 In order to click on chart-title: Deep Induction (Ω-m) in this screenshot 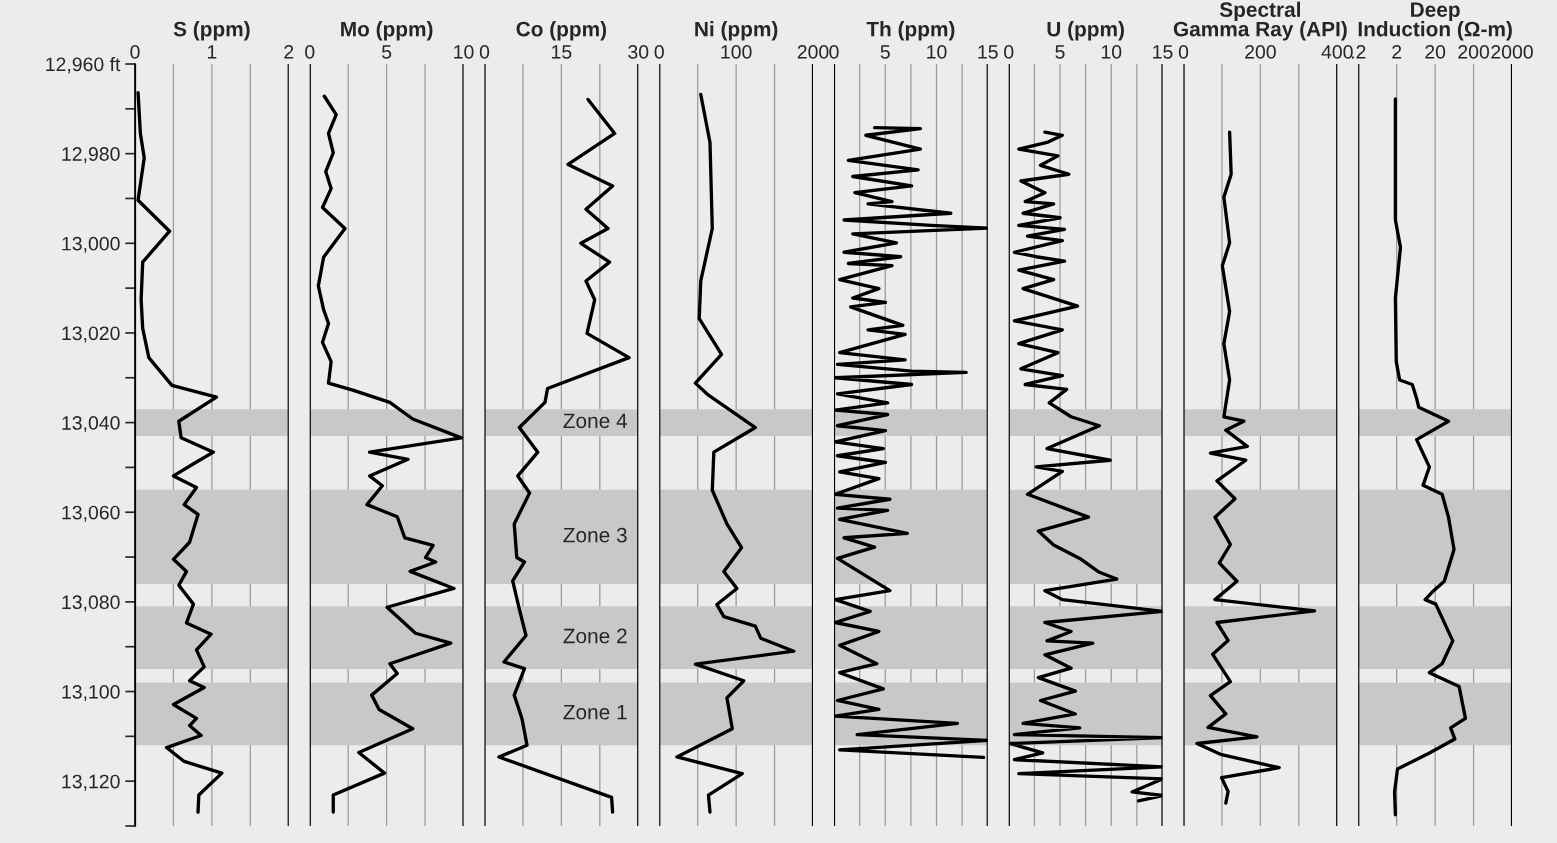, I will do `click(1435, 21)`.